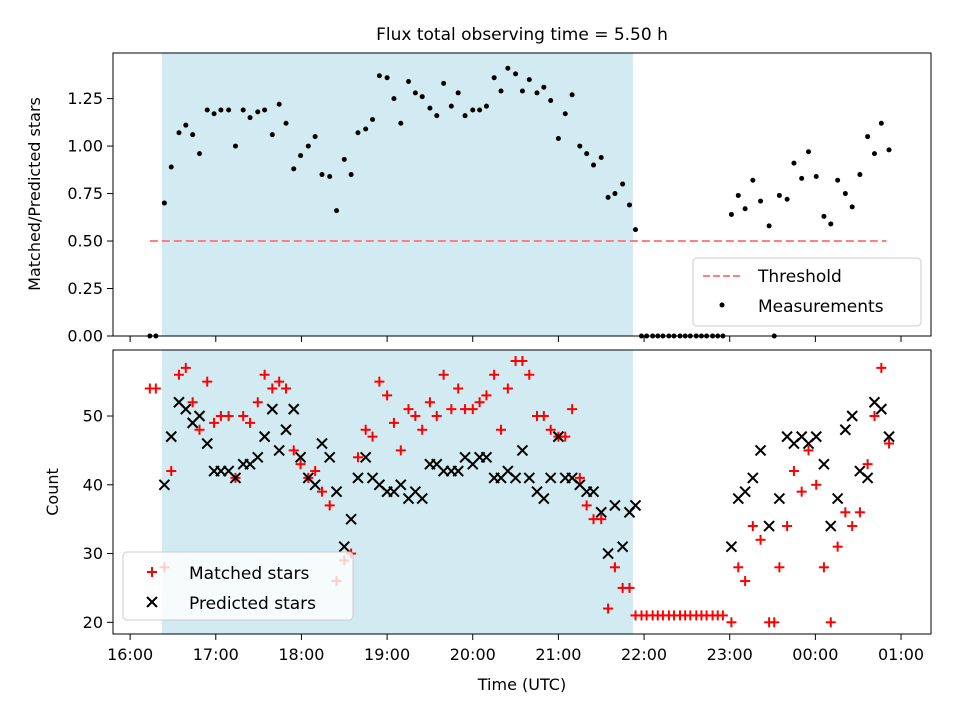  Describe the element at coordinates (216, 654) in the screenshot. I see `x-tick-label: 17:00` at that location.